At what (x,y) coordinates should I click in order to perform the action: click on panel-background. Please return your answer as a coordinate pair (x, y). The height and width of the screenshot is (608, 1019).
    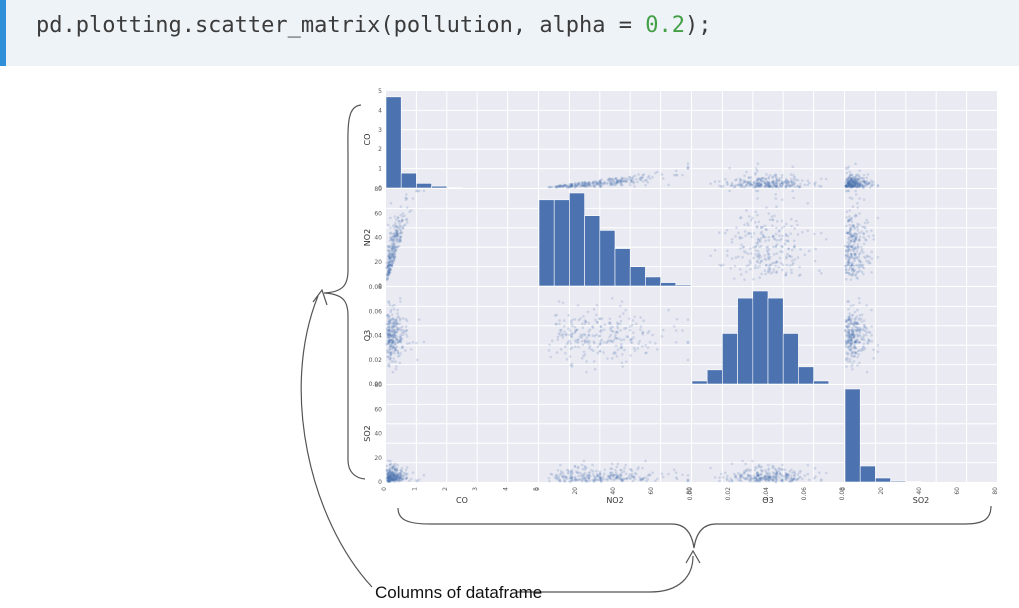
    Looking at the image, I should click on (768, 237).